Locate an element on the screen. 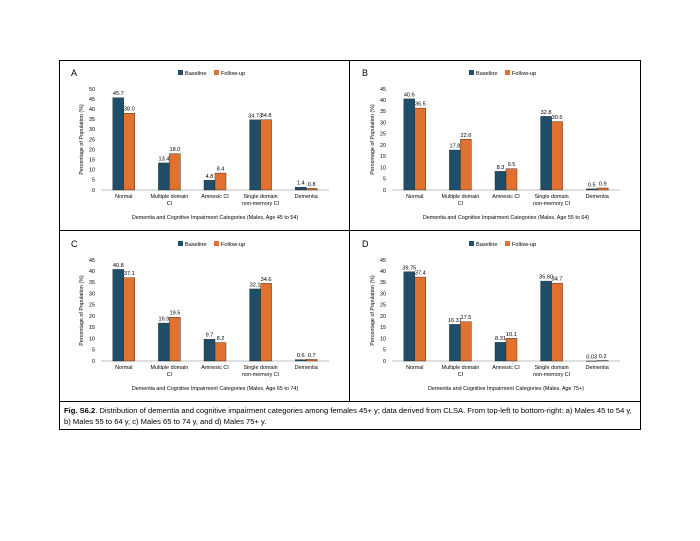 Image resolution: width=700 pixels, height=541 pixels. data-label: 8.2 is located at coordinates (221, 339).